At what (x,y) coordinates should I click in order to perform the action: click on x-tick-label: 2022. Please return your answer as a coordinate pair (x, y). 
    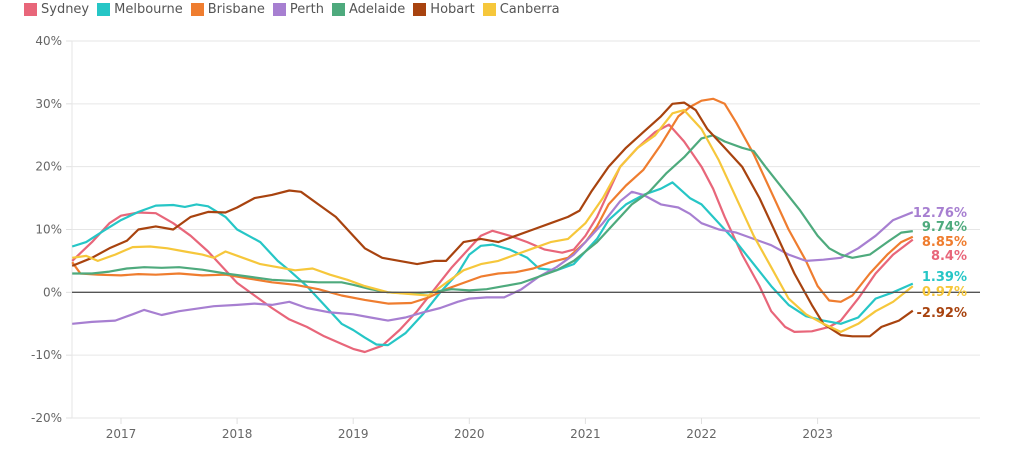
    Looking at the image, I should click on (701, 434).